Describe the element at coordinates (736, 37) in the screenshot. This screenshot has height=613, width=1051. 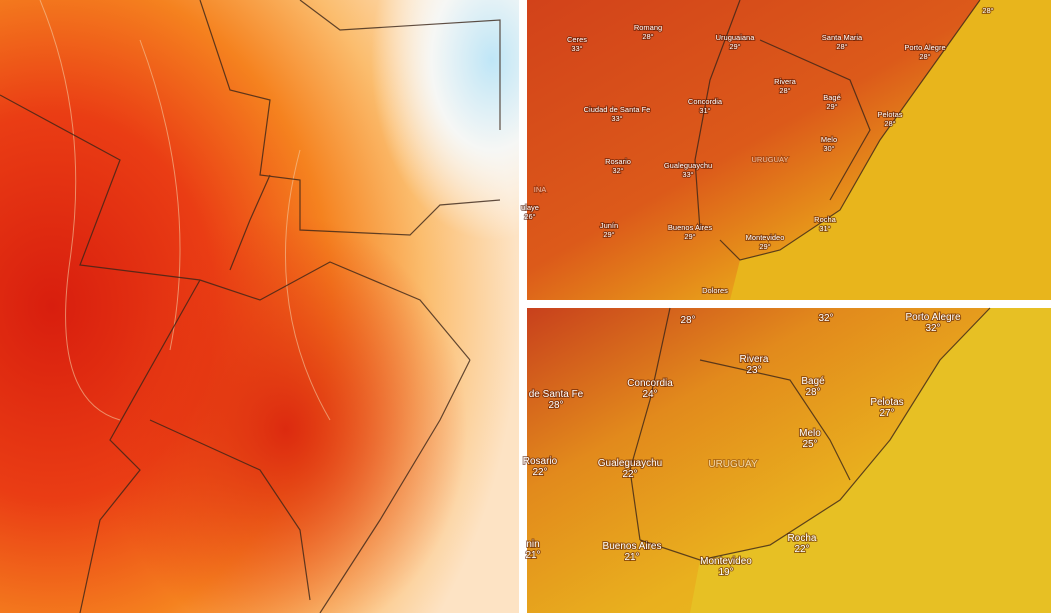
I see `city-name: Uruguaiana` at that location.